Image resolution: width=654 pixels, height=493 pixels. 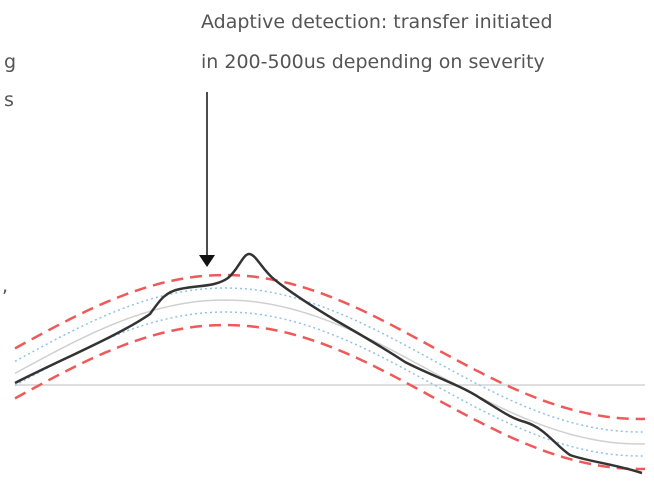 I want to click on cut-text: g, so click(x=10, y=62).